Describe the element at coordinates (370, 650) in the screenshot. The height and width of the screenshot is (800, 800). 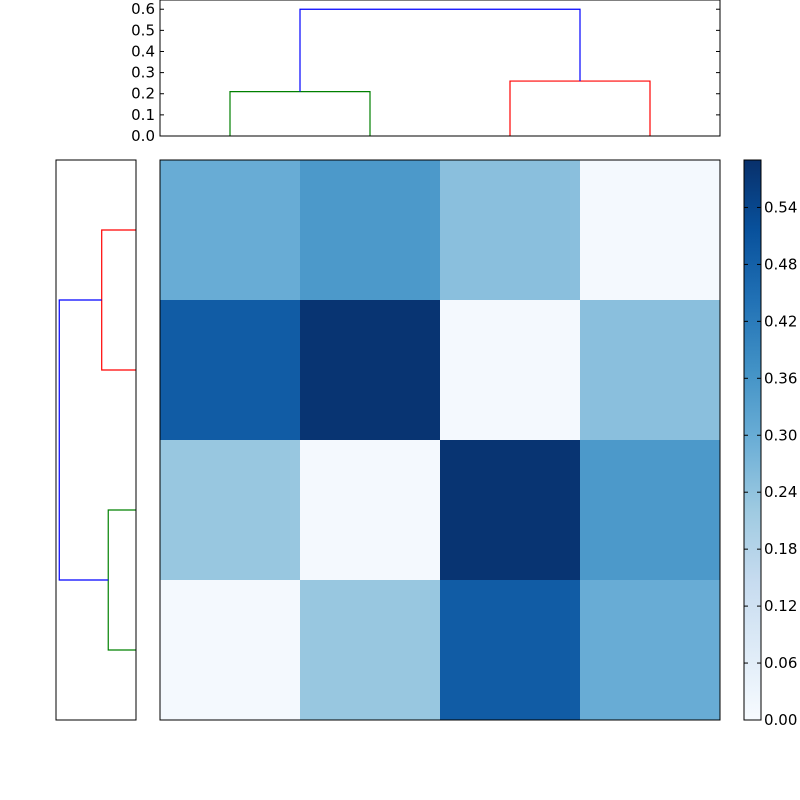
I see `heatmap-cell-r3-c1` at that location.